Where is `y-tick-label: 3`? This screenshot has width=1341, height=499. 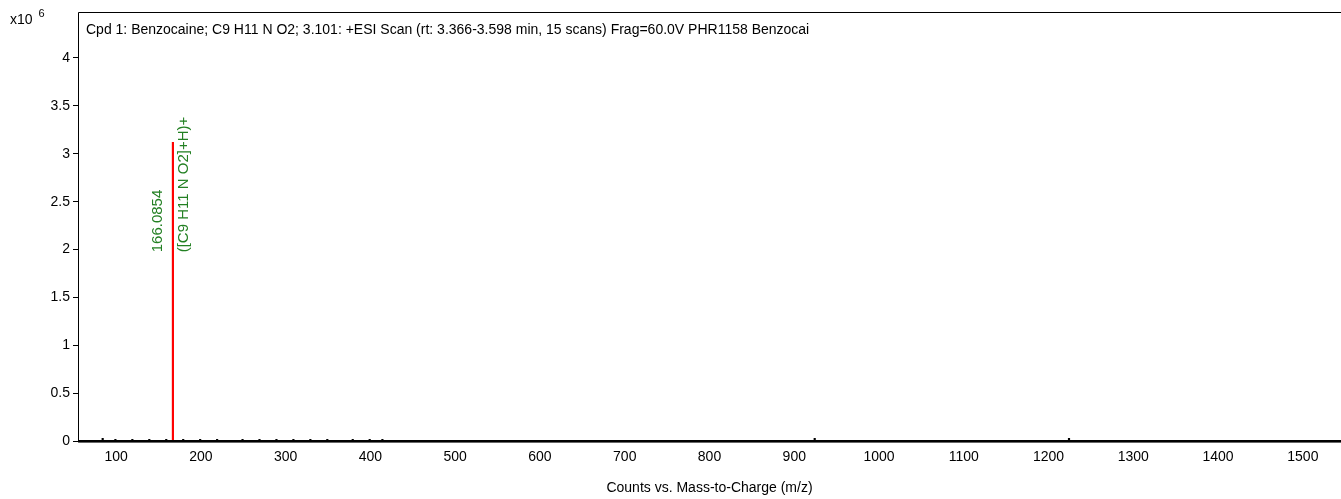
y-tick-label: 3 is located at coordinates (66, 152).